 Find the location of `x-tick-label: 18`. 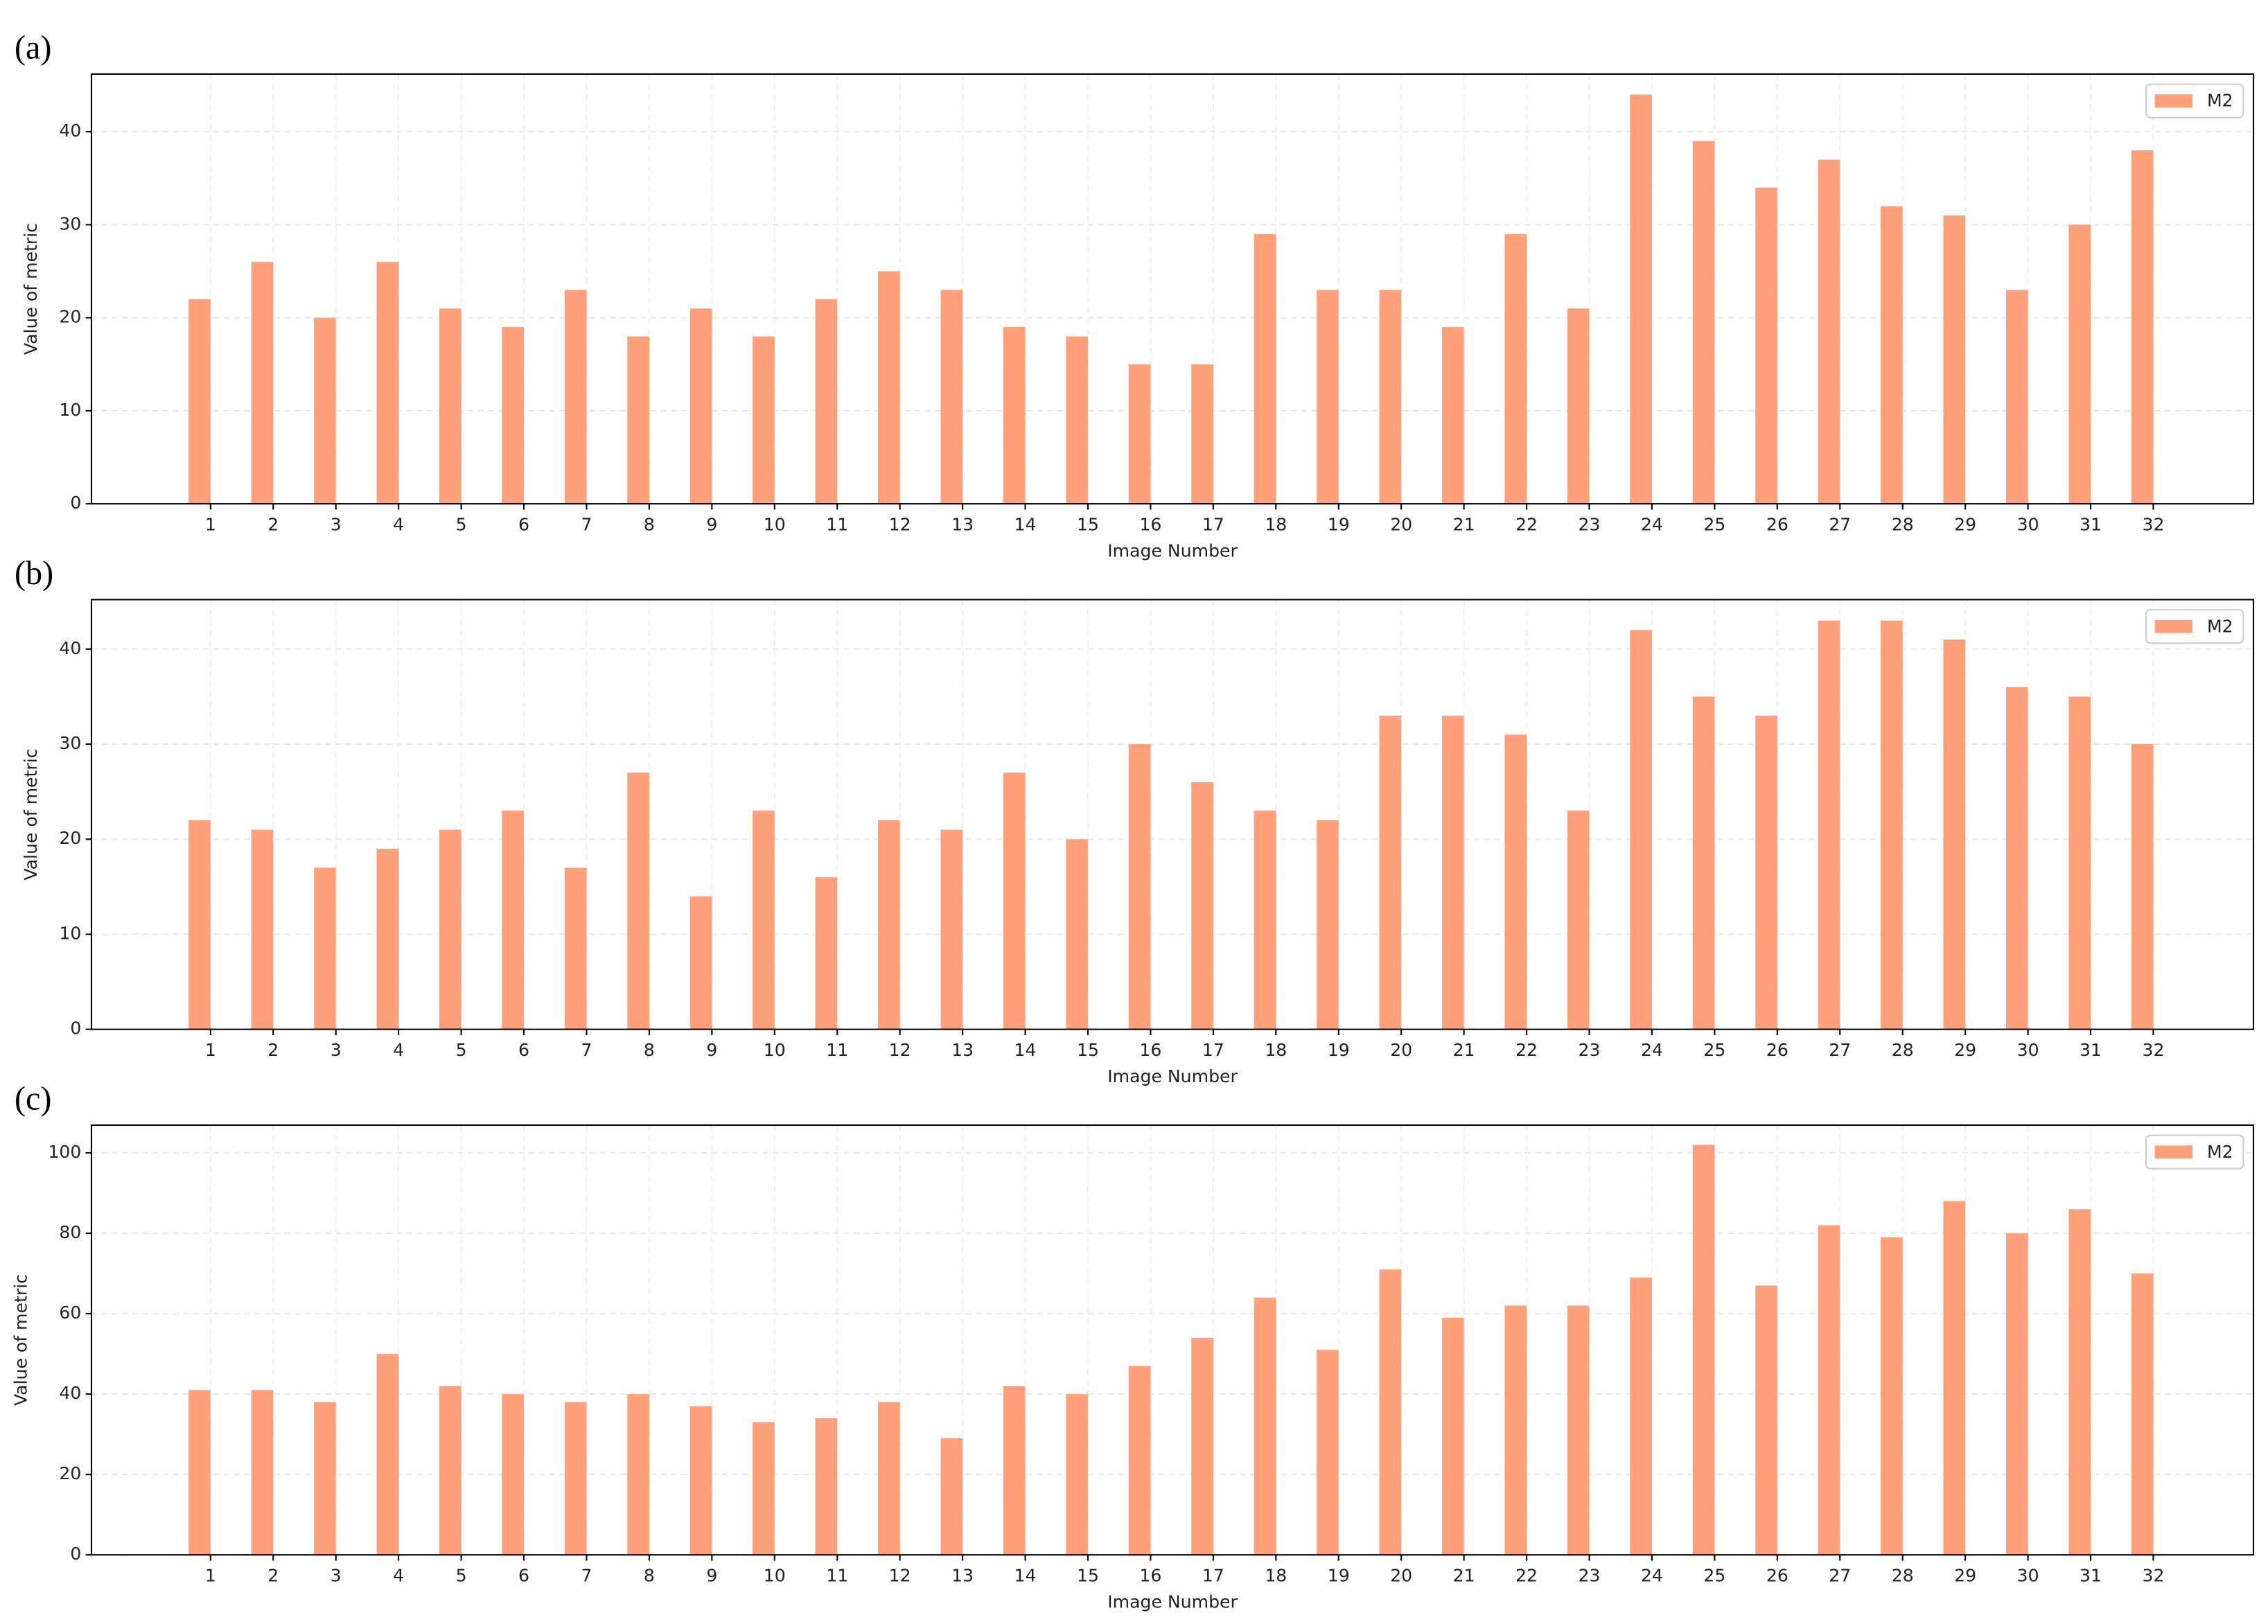

x-tick-label: 18 is located at coordinates (1276, 1576).